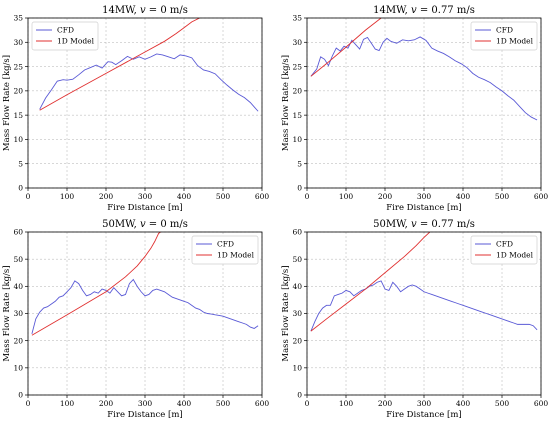  I want to click on chart-title: 50MW, v = 0.77 m/s, so click(424, 224).